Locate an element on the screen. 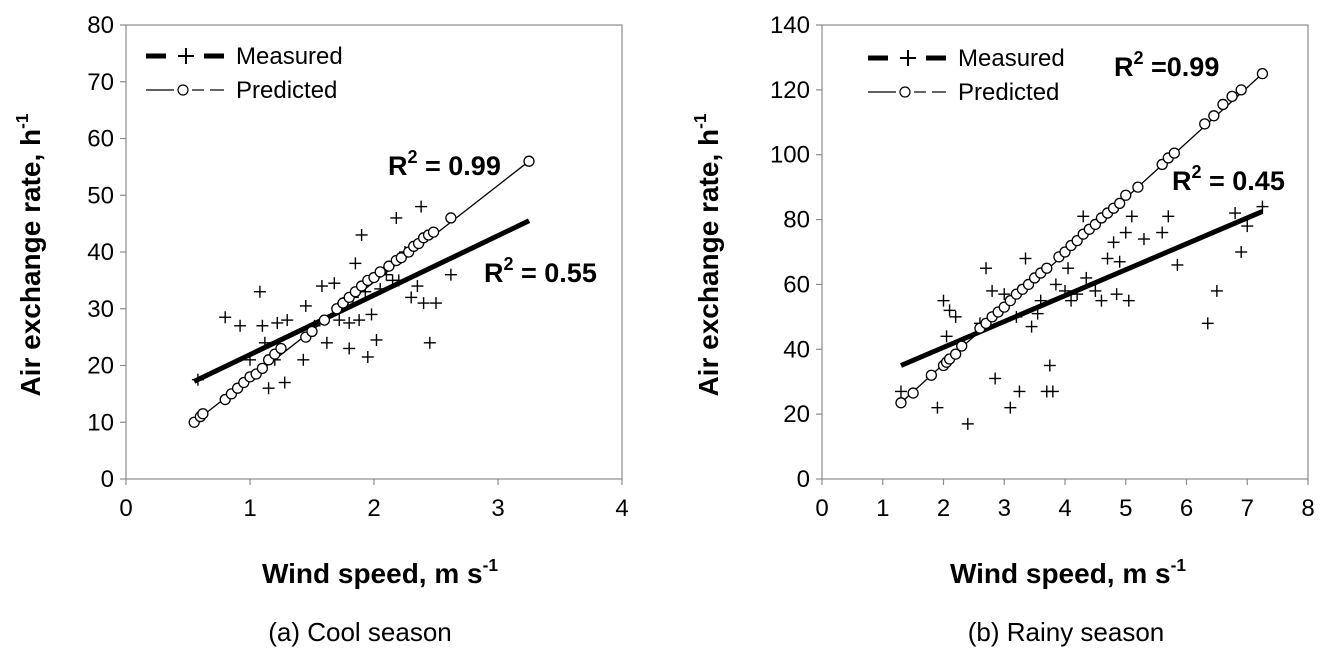  panel-caption: (b) Rainy season is located at coordinates (1066, 632).